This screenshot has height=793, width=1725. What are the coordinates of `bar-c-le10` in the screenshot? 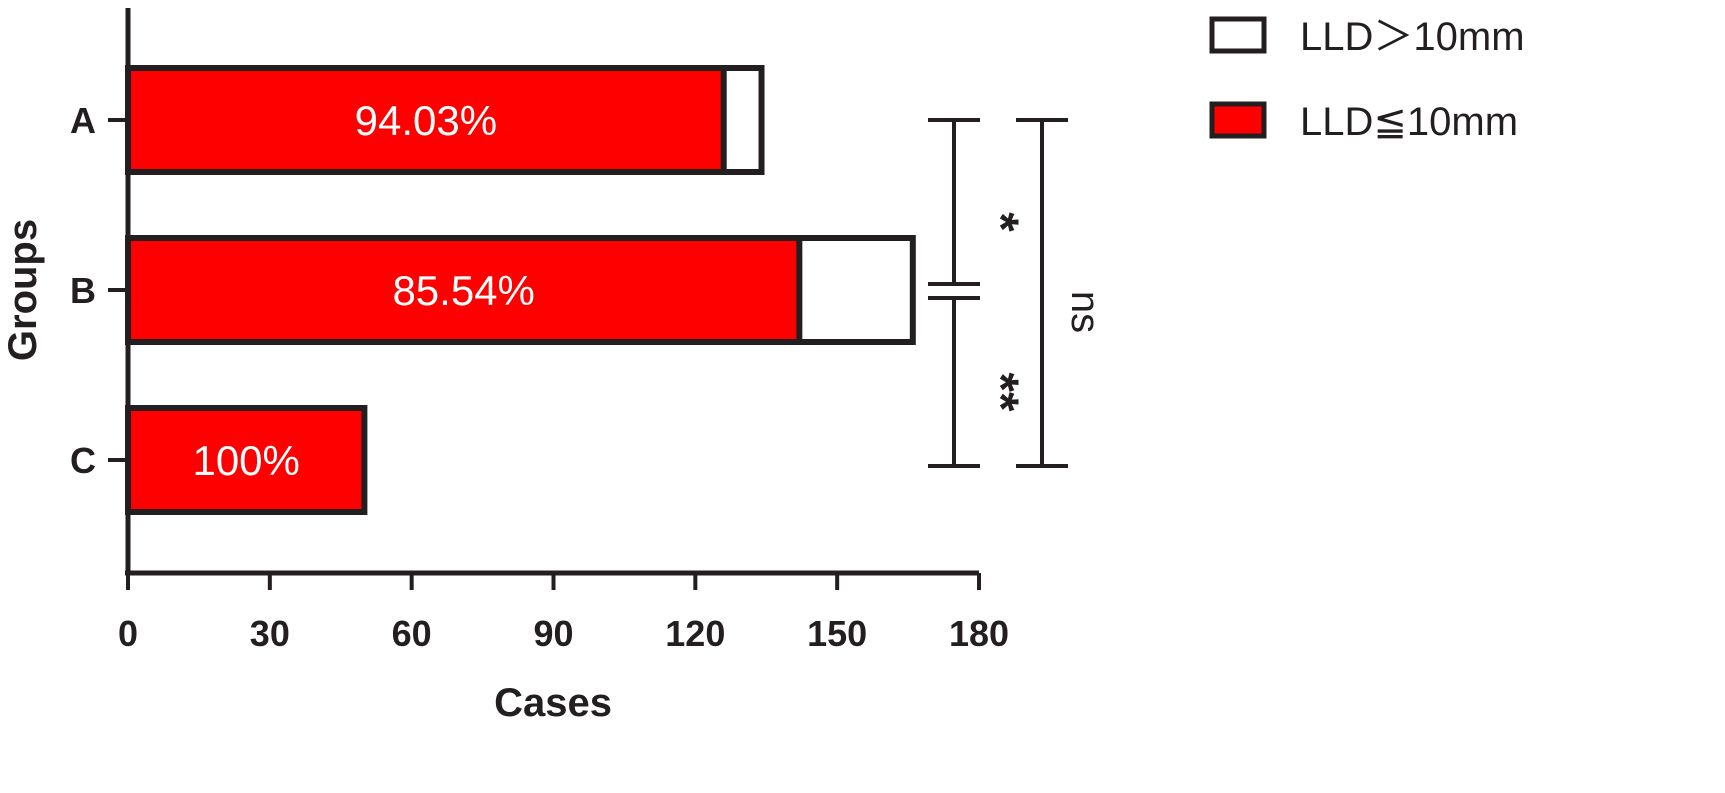 It's located at (246, 460).